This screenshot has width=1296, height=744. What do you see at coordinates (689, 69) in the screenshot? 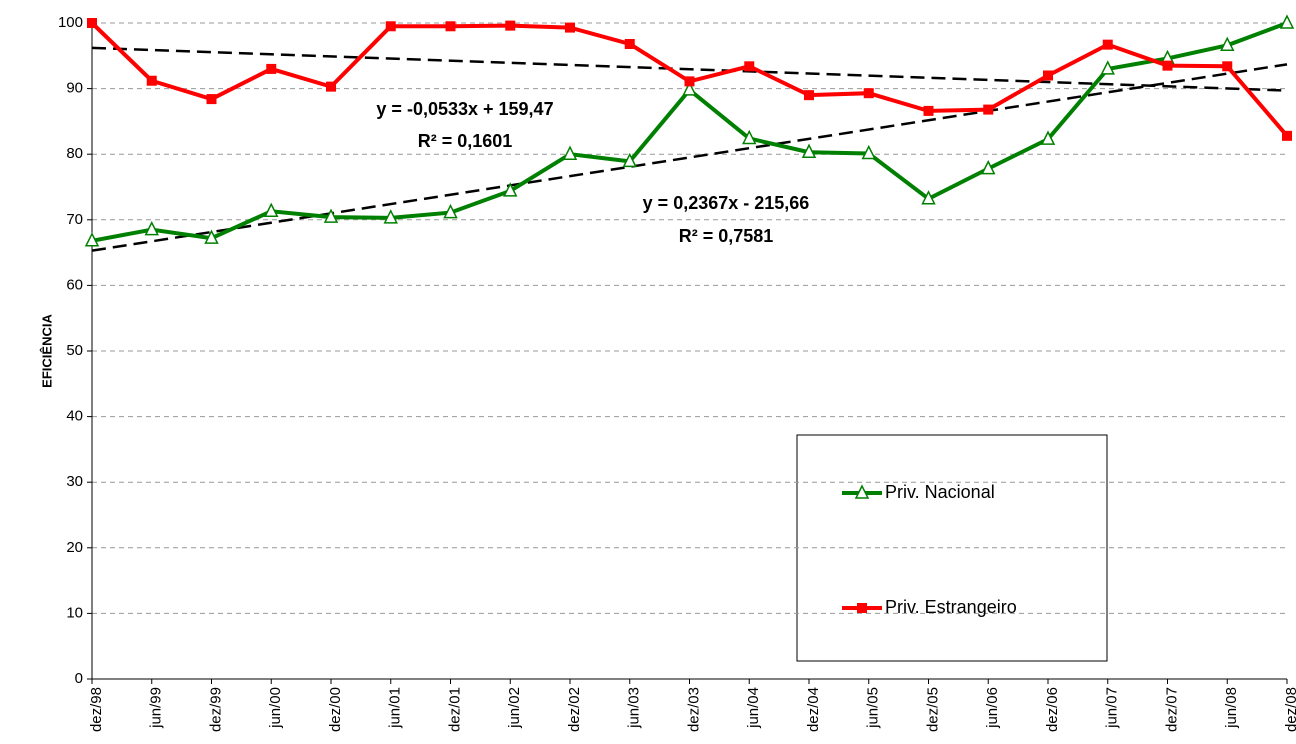
I see `trendline` at bounding box center [689, 69].